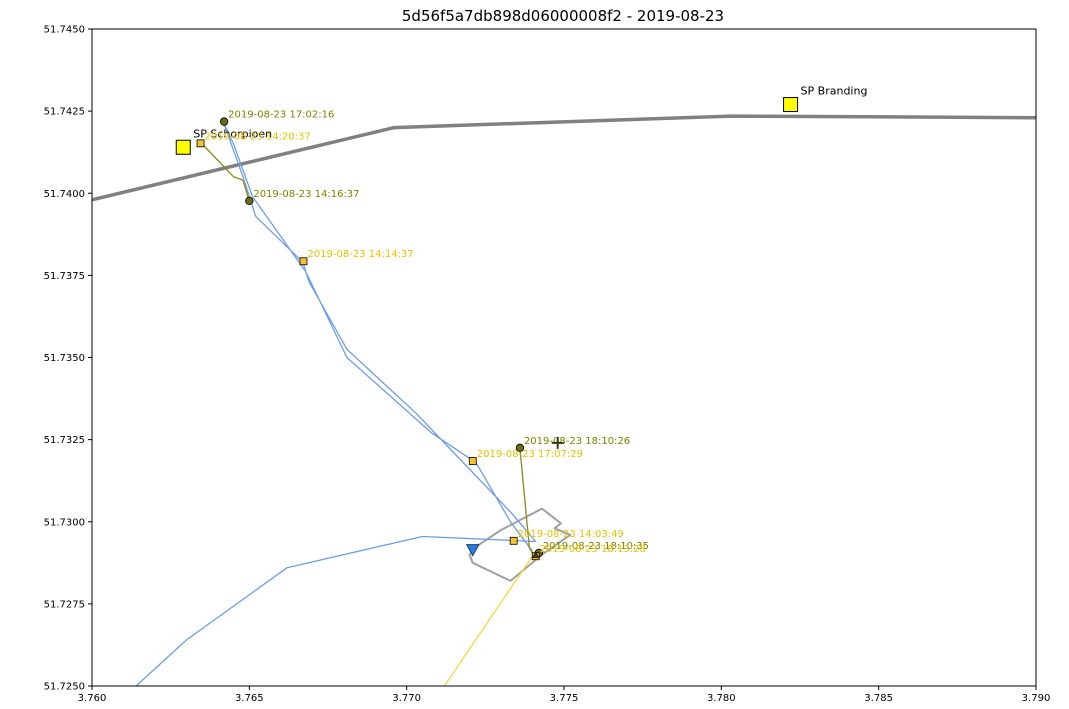 The width and height of the screenshot is (1069, 709). Describe the element at coordinates (281, 115) in the screenshot. I see `point-label: 2019-08-23 17:02:16` at that location.